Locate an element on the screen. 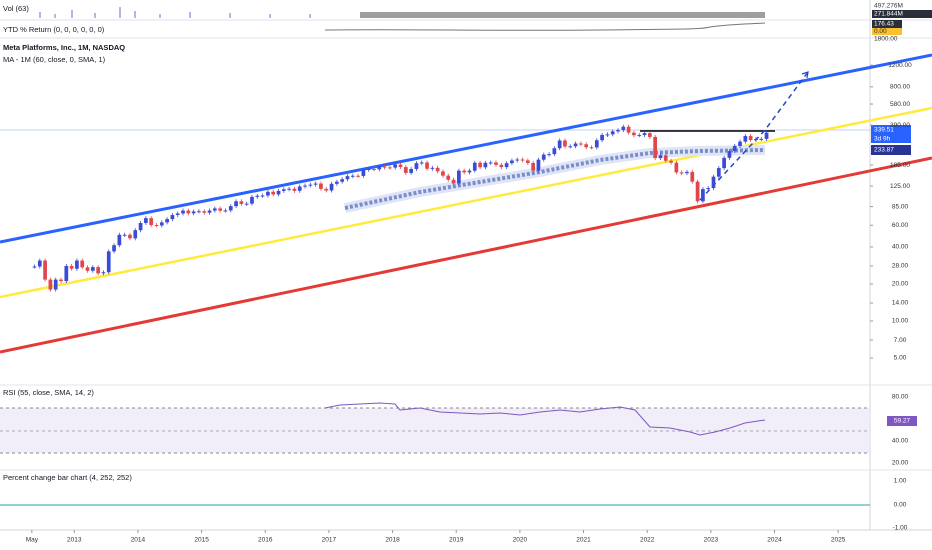 This screenshot has height=550, width=932. x-tick-label: May is located at coordinates (32, 540).